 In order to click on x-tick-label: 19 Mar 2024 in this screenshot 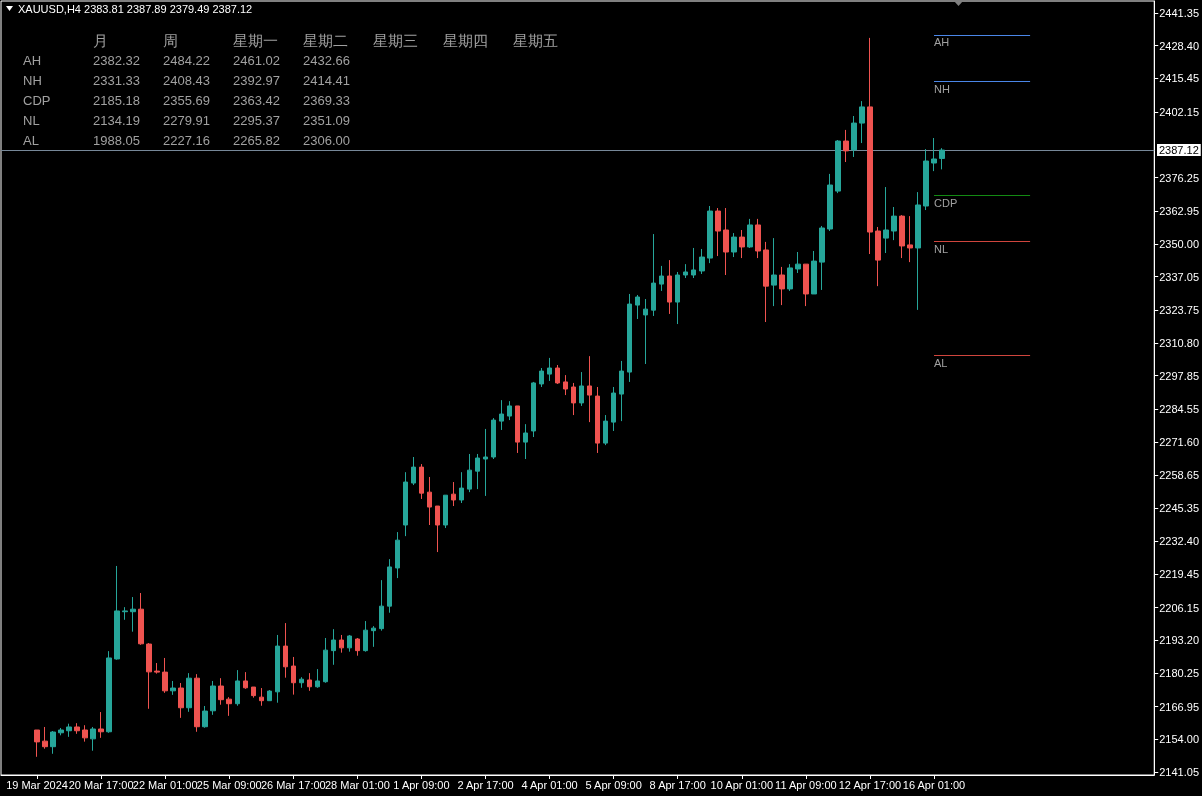, I will do `click(37, 784)`.